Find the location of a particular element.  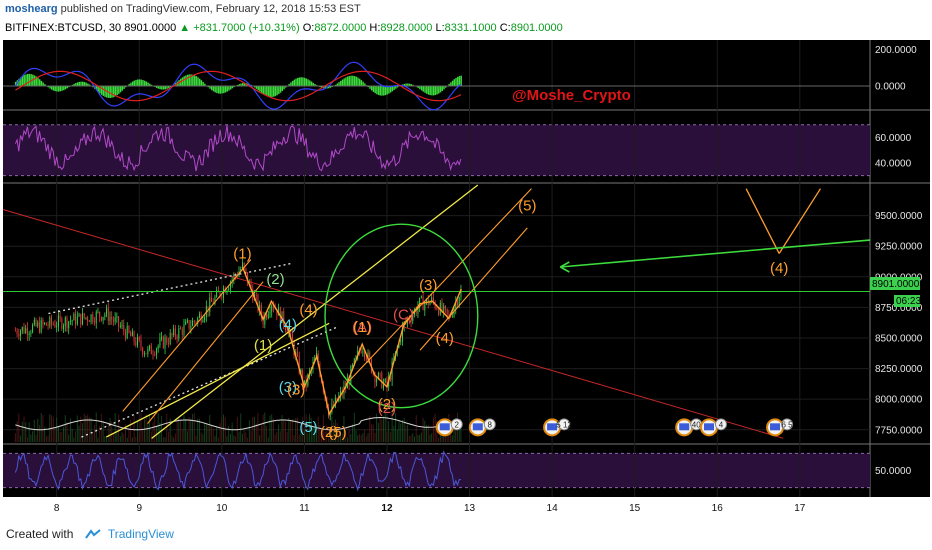

event-flag: 40 is located at coordinates (689, 427).